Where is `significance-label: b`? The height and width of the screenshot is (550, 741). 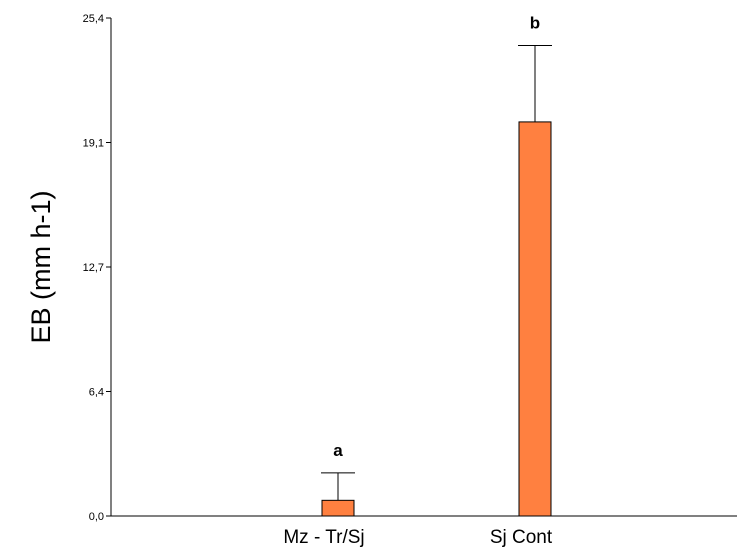
significance-label: b is located at coordinates (535, 22).